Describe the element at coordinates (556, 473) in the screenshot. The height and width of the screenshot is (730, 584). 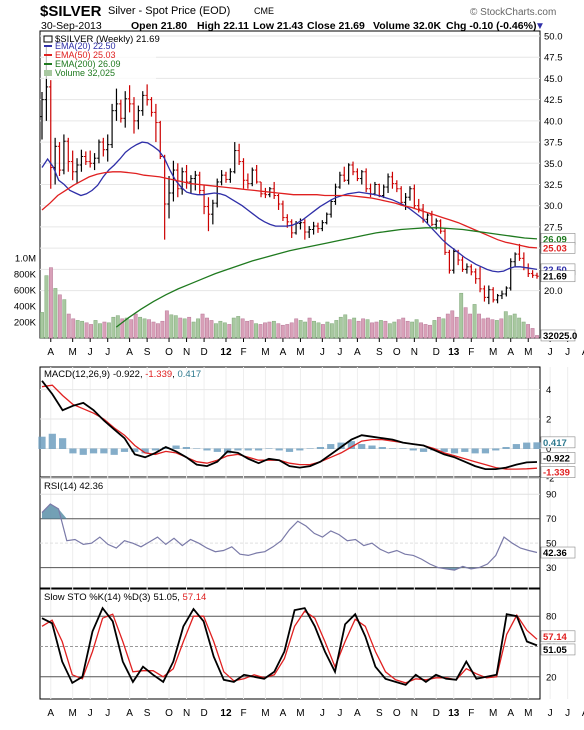
I see `macd-signal-tag: -1.339` at that location.